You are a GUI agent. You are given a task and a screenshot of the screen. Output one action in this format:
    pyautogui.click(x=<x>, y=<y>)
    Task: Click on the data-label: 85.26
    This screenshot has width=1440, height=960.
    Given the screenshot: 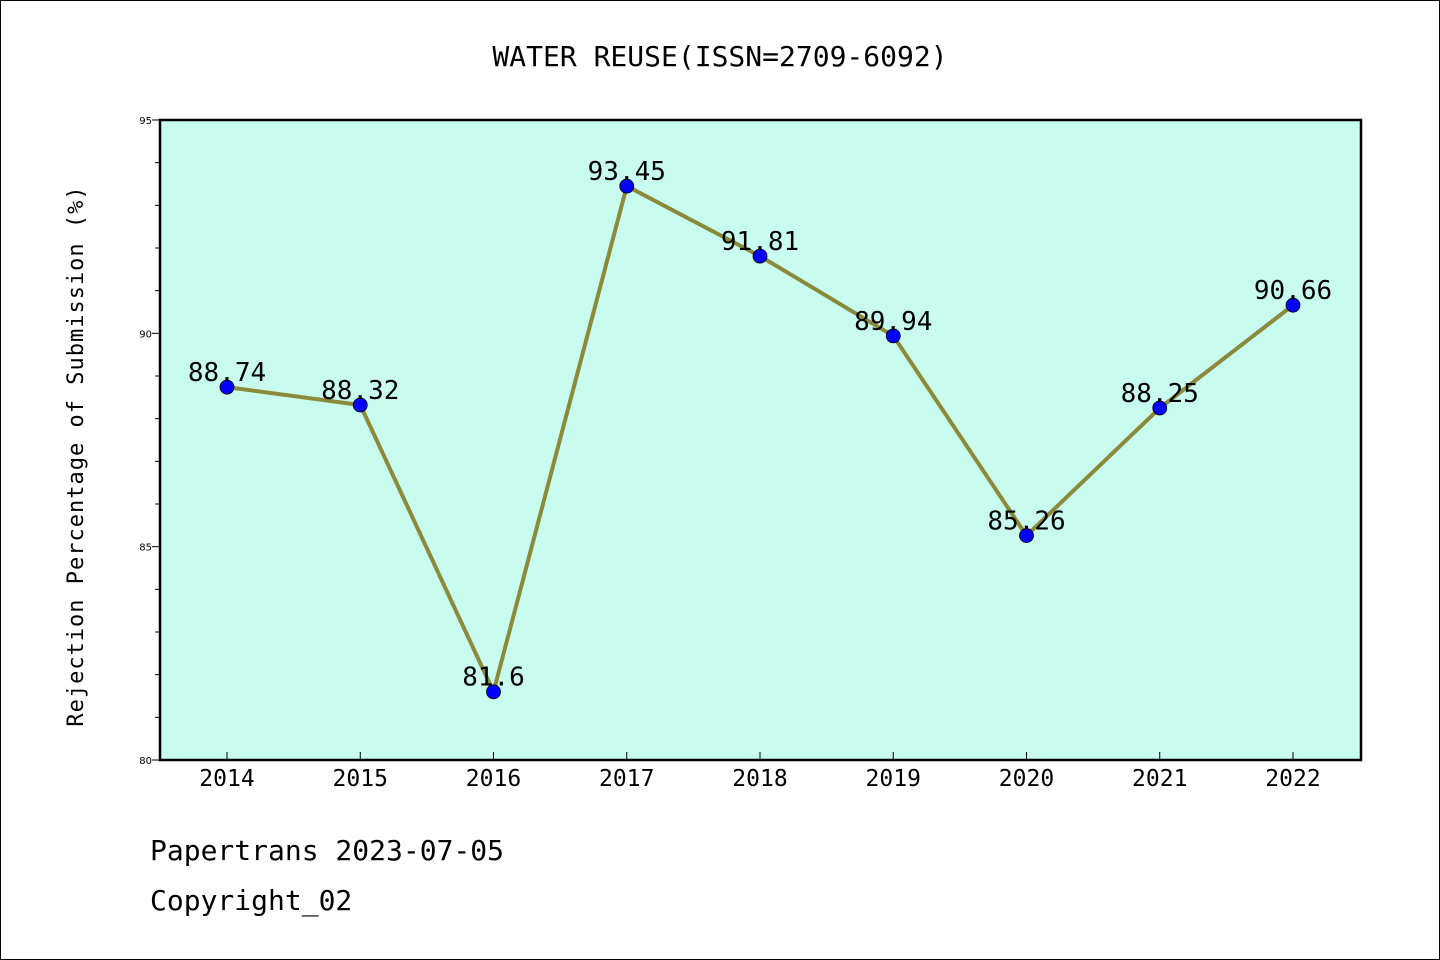 What is the action you would take?
    pyautogui.click(x=1026, y=522)
    